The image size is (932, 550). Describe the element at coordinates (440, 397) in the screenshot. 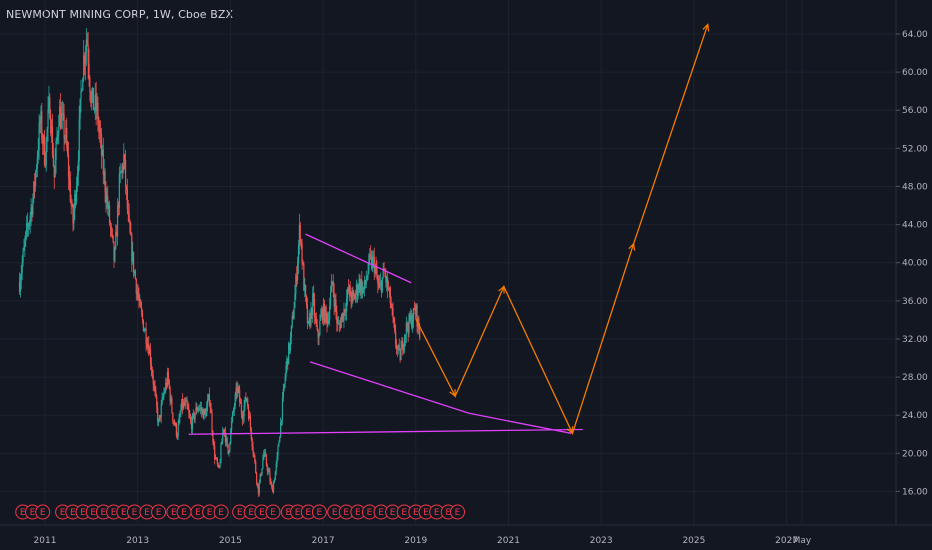

I see `channel-lower-line` at that location.